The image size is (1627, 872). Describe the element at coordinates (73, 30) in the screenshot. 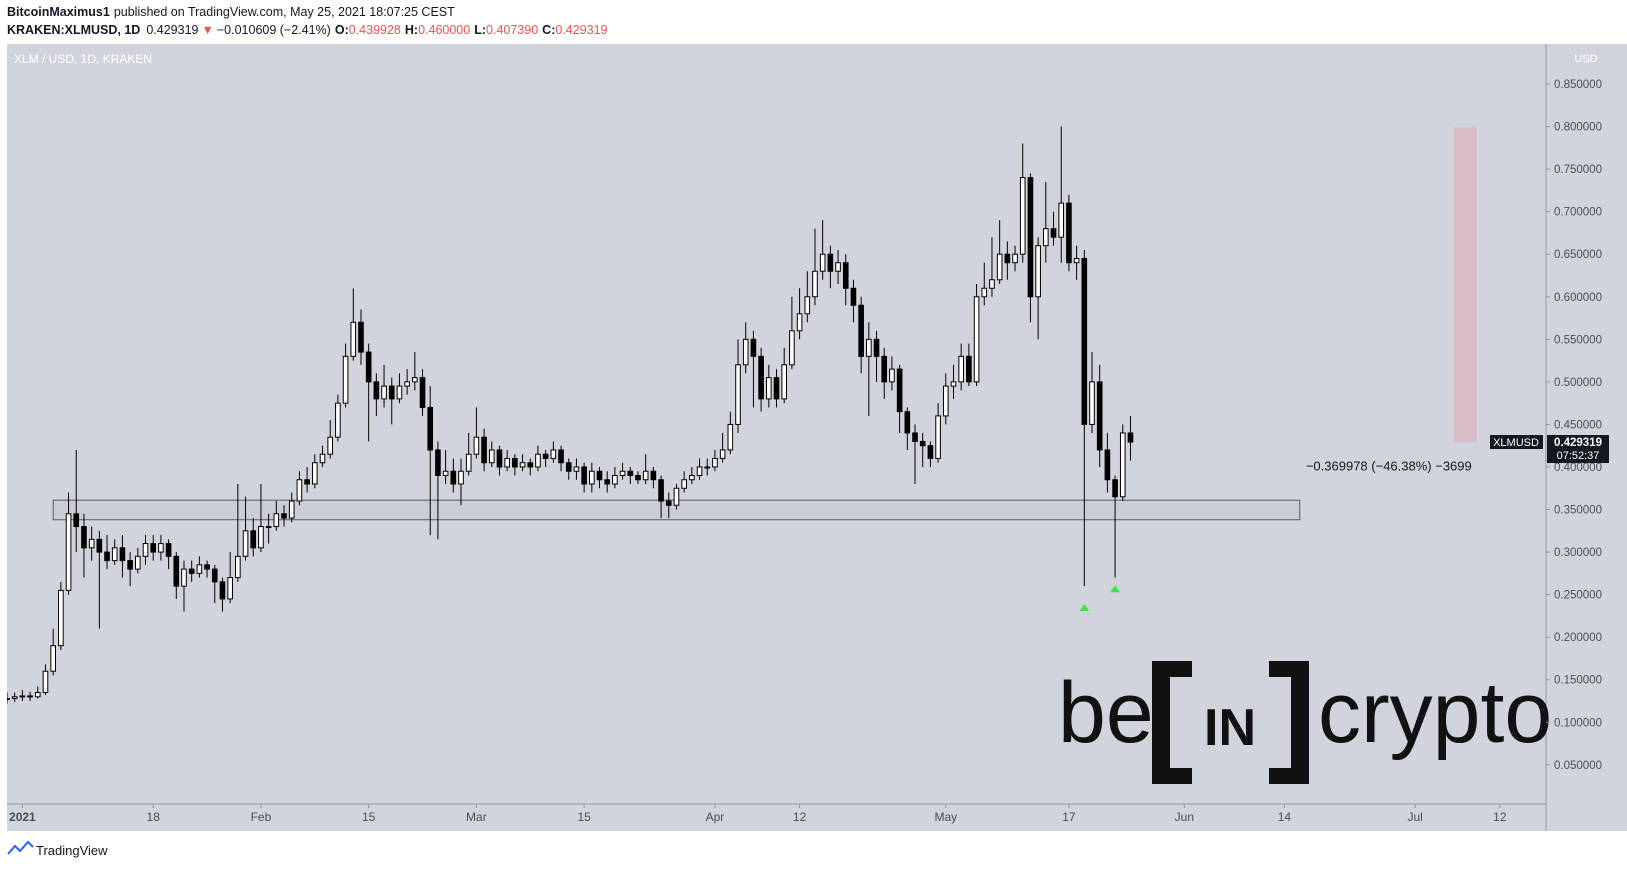

I see `symbol: KRAKEN:XLMUSD, 1D` at that location.